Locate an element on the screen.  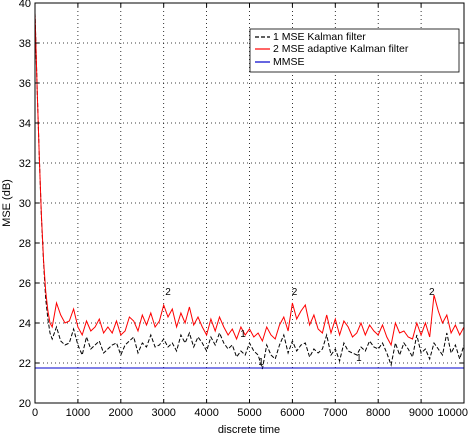
y-tick-label: 36 is located at coordinates (25, 84).